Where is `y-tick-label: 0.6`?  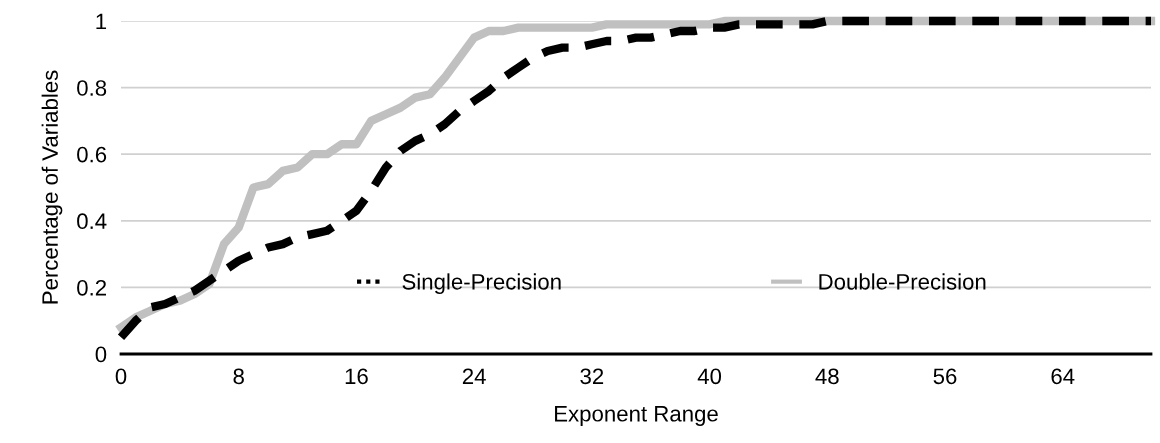 y-tick-label: 0.6 is located at coordinates (92, 154).